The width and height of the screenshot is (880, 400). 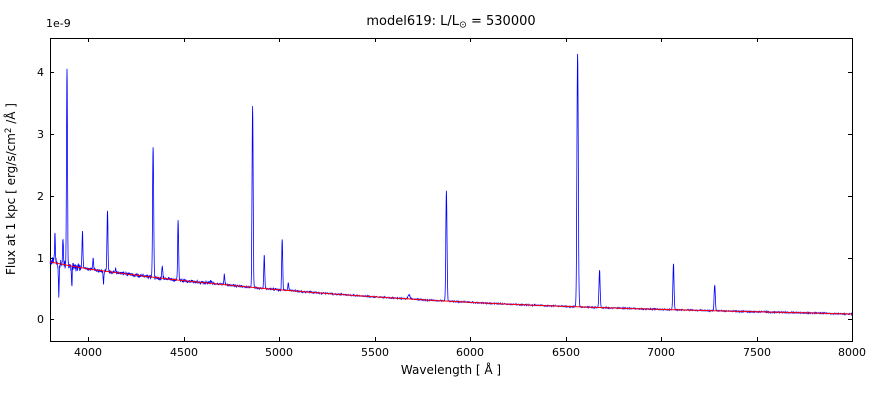 What do you see at coordinates (413, 21) in the screenshot?
I see `figure-title-text: model619: L/L` at bounding box center [413, 21].